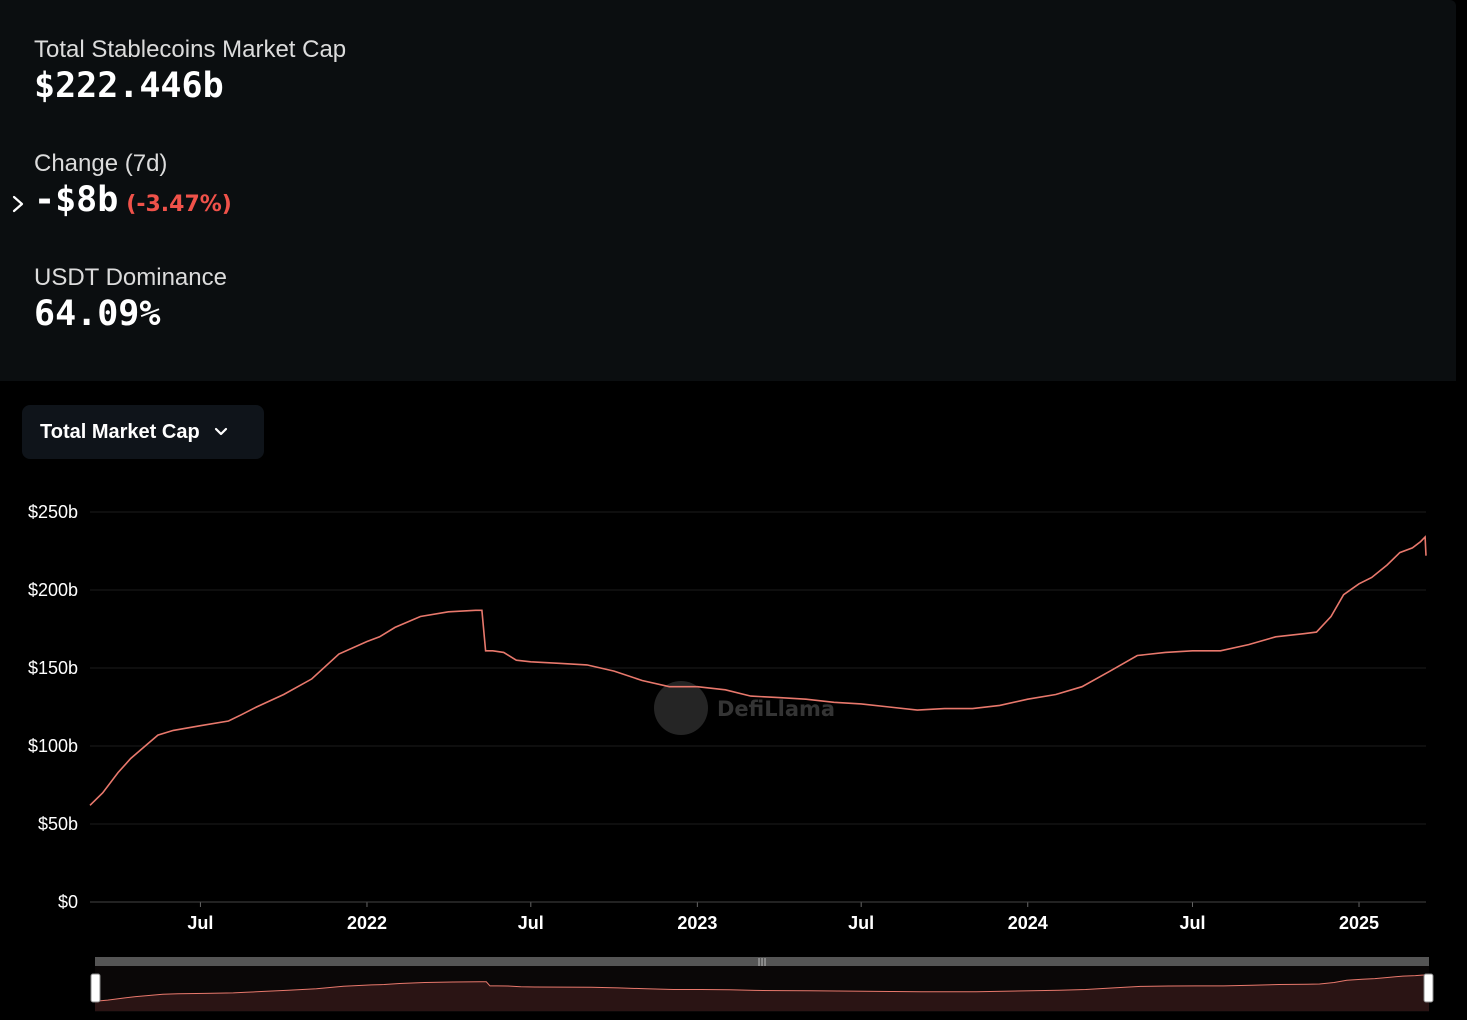 The height and width of the screenshot is (1020, 1467). Describe the element at coordinates (58, 824) in the screenshot. I see `y-tick-label: $50b` at that location.